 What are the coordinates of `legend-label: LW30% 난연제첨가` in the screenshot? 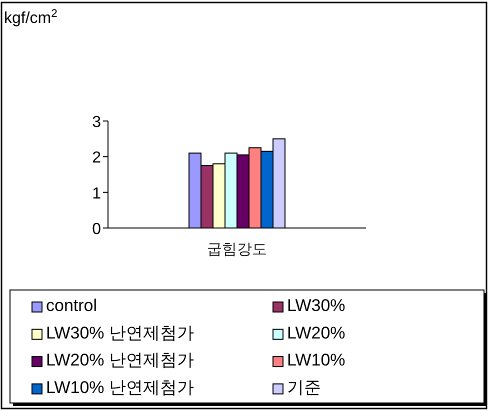 It's located at (120, 332).